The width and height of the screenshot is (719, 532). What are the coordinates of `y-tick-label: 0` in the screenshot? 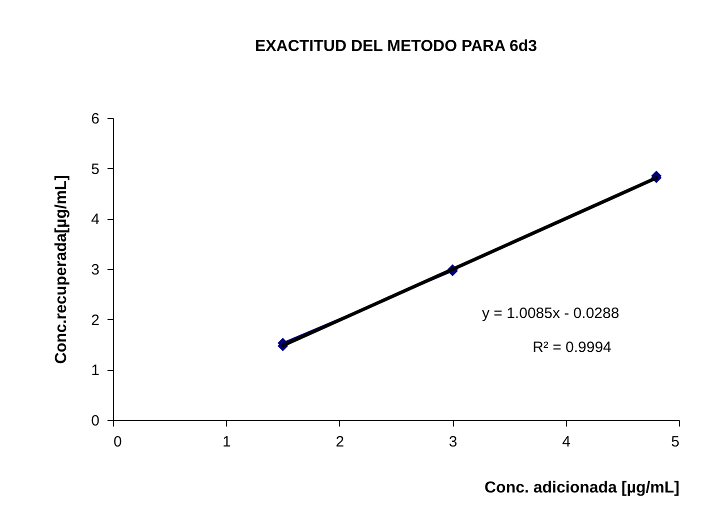 It's located at (95, 421).